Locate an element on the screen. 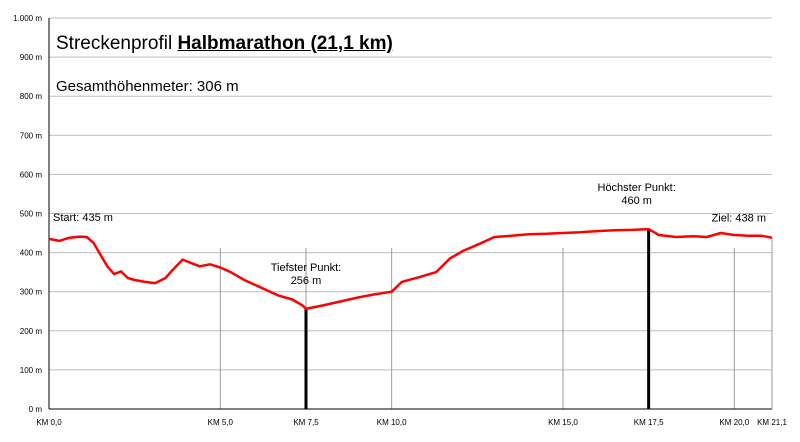 The image size is (800, 442). data-annotation: Tiefster Punkt: 256 m is located at coordinates (306, 274).